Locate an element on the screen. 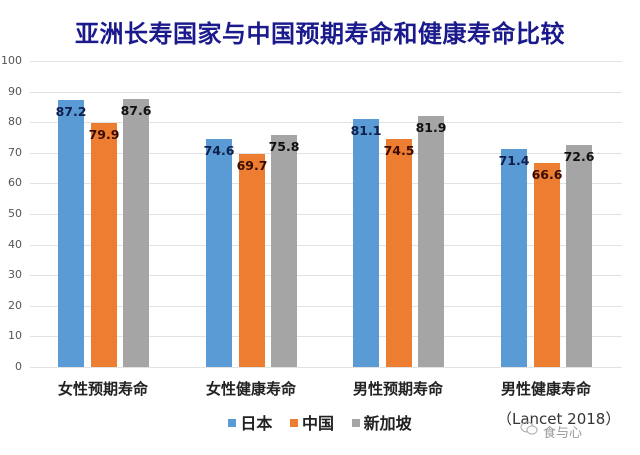  watermark: 食与心 is located at coordinates (563, 433).